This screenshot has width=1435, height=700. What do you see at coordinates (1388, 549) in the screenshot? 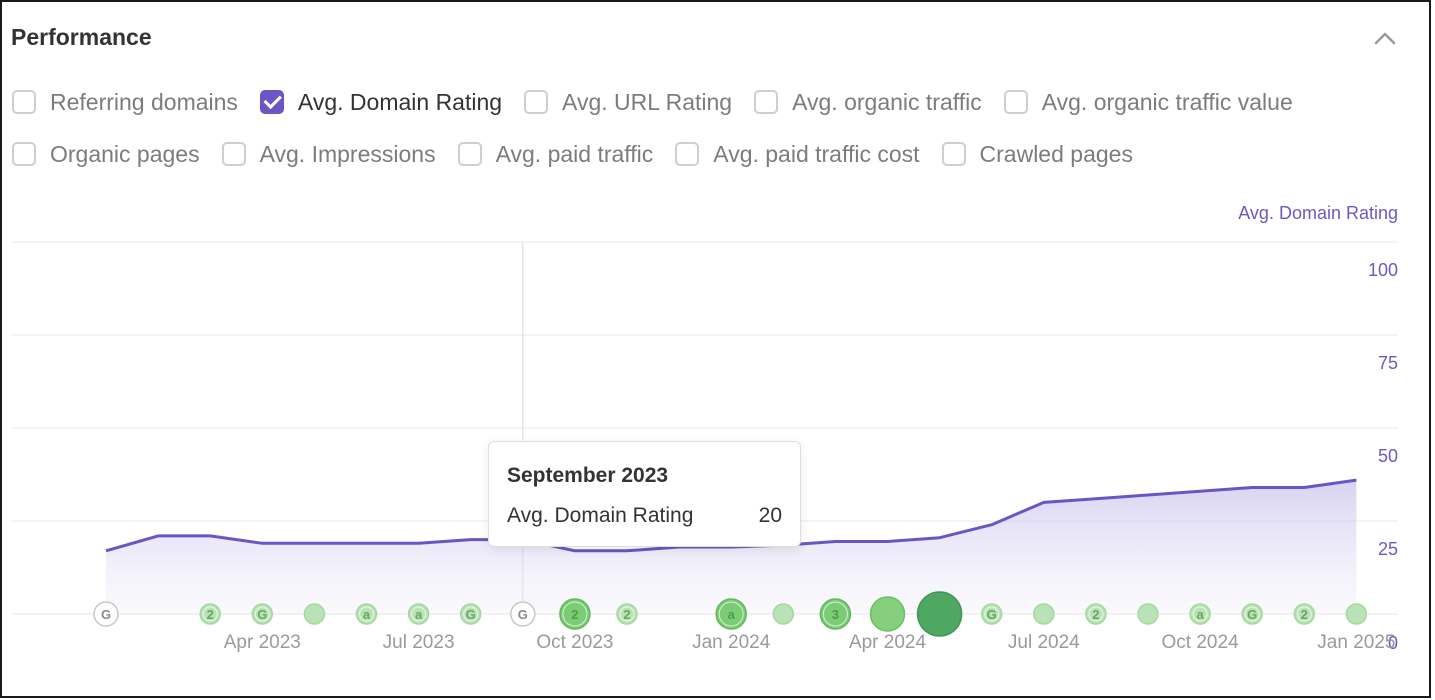
I see `y-tick-label: 25` at bounding box center [1388, 549].